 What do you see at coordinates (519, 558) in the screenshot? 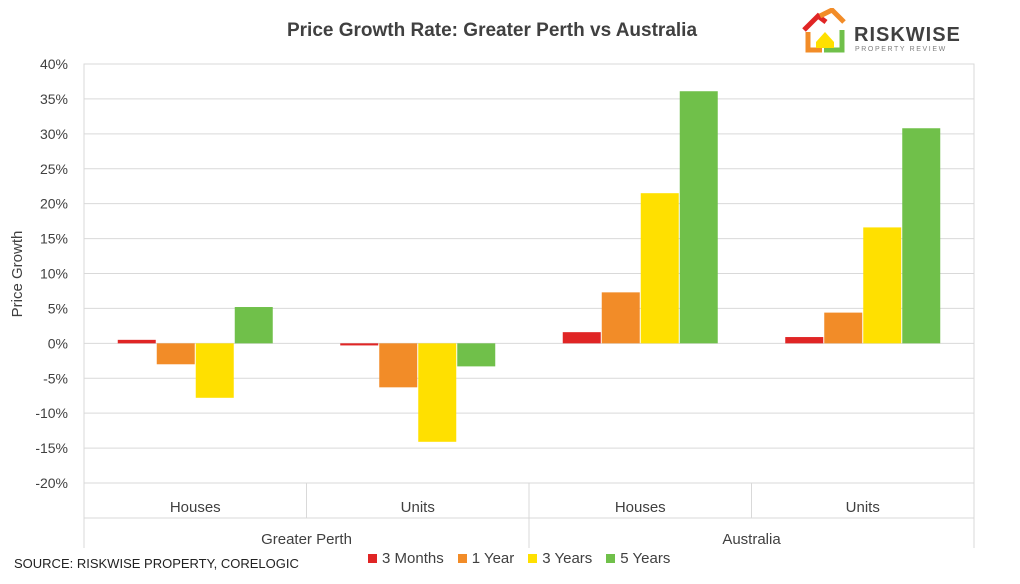
I see `legend: 3 Months 1 Year 3 Years 5 Years` at bounding box center [519, 558].